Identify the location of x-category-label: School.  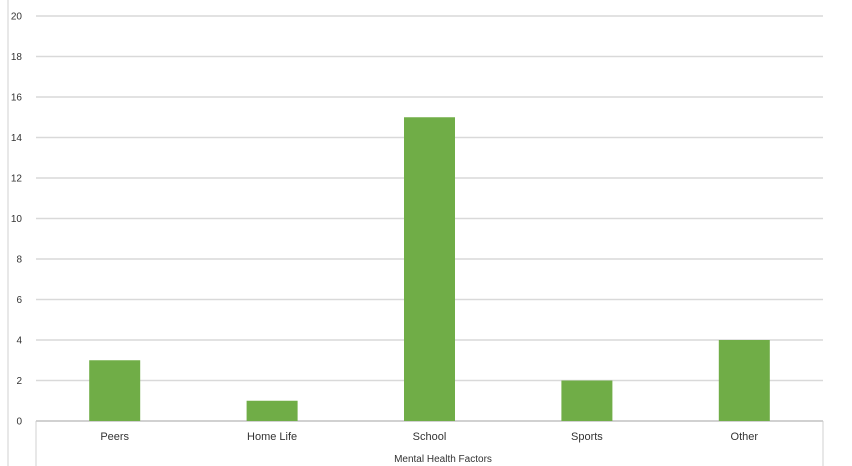
(430, 437).